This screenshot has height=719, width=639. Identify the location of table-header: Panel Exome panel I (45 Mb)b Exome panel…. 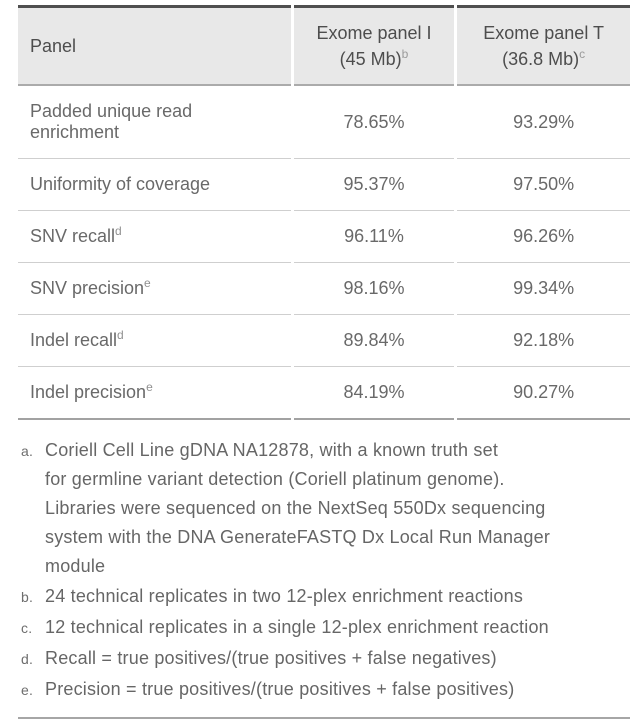
(324, 45).